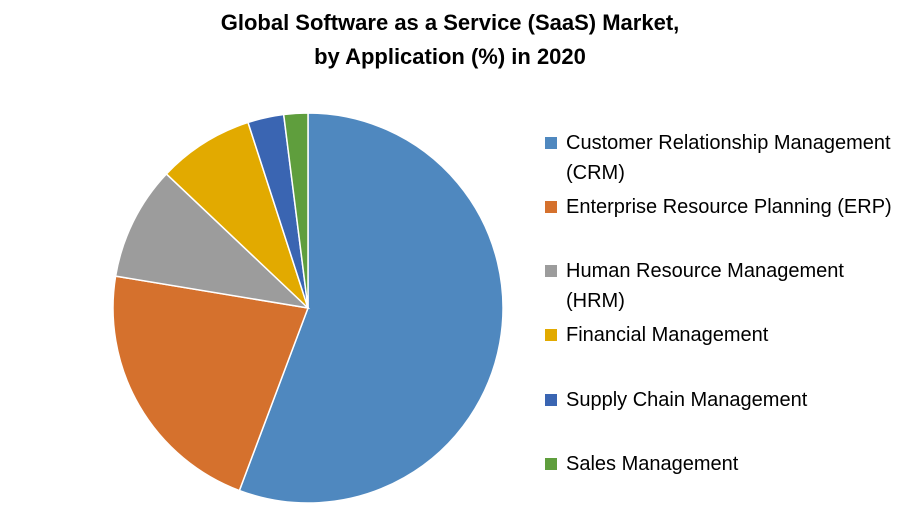  Describe the element at coordinates (729, 207) in the screenshot. I see `legend-label-erp: Enterprise Resource Planning (ERP)` at that location.